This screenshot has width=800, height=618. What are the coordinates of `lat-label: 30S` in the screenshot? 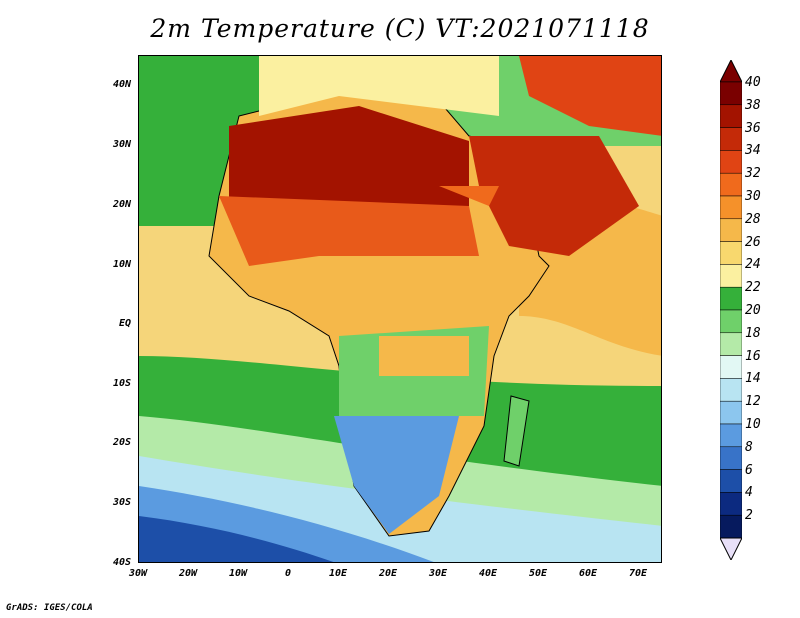 It's located at (121, 502).